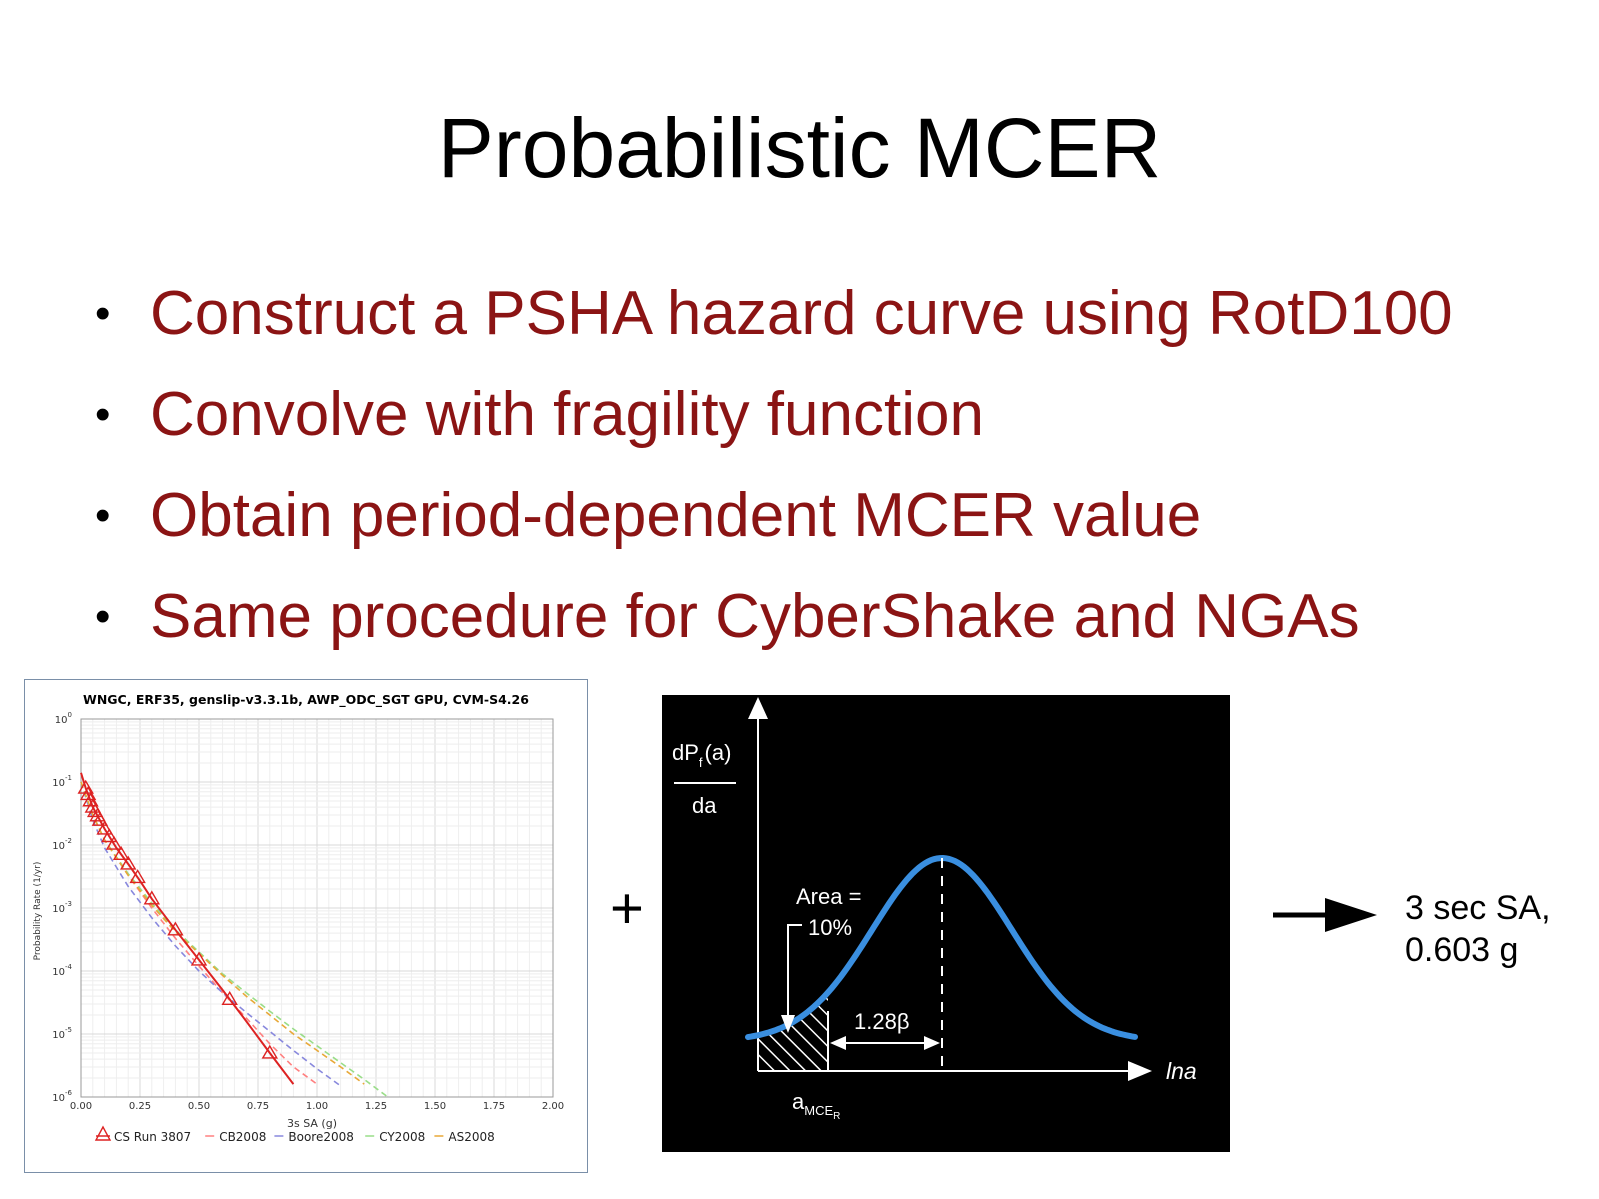 The width and height of the screenshot is (1599, 1199). I want to click on legend-label: AS2008, so click(471, 1137).